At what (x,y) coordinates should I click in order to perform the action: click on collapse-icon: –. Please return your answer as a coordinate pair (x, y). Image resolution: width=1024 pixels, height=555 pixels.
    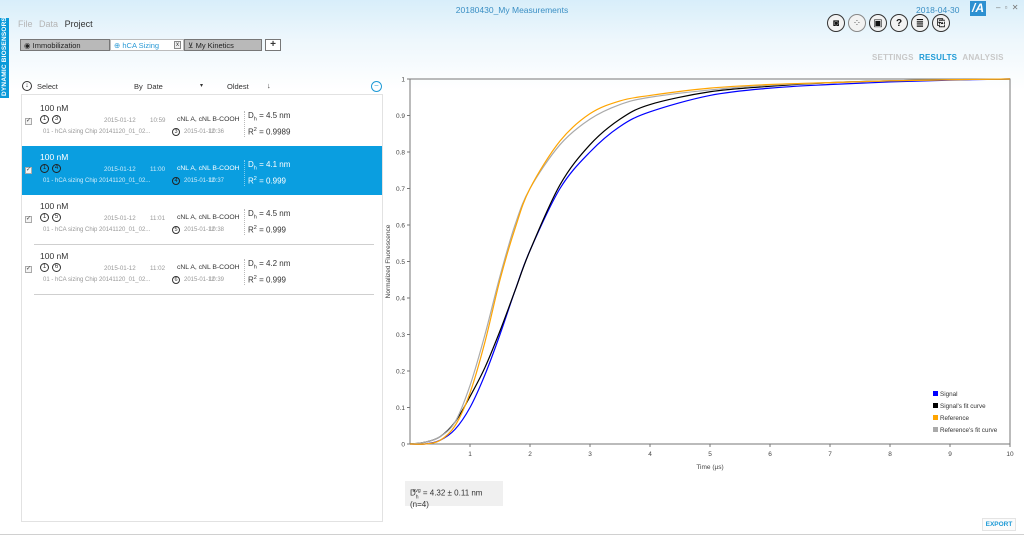
    Looking at the image, I should click on (376, 86).